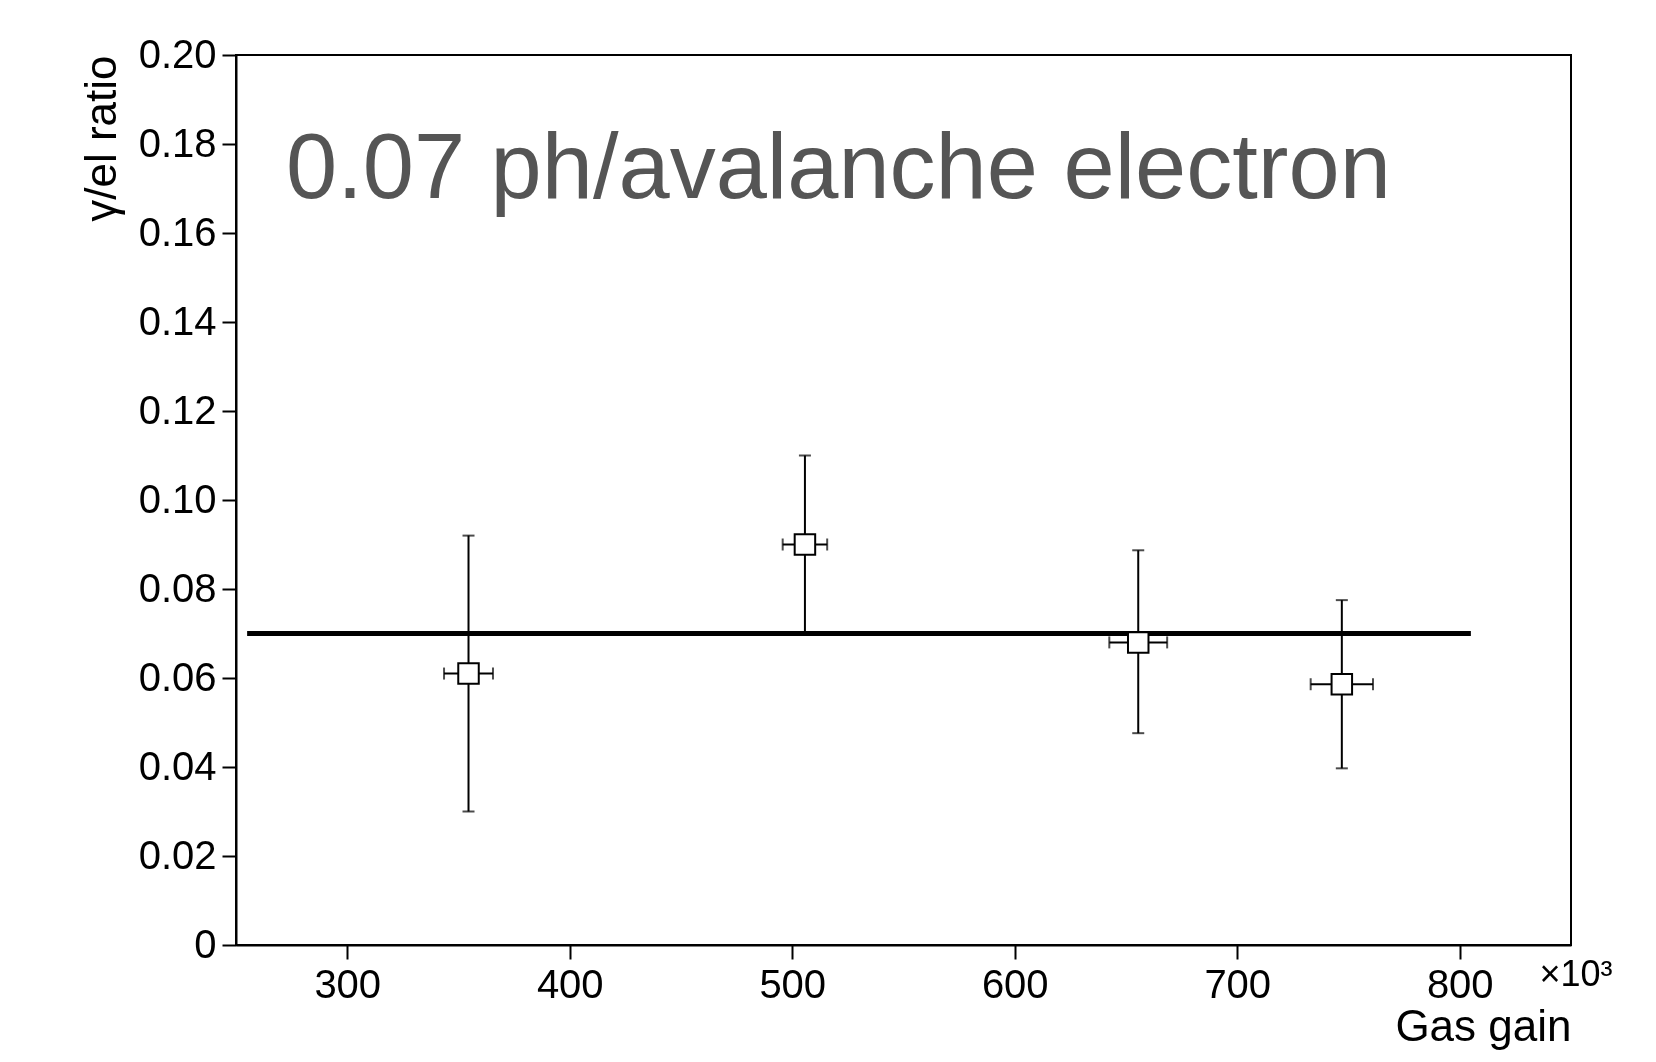 The height and width of the screenshot is (1062, 1656). Describe the element at coordinates (1238, 983) in the screenshot. I see `x-tick-label: 700` at that location.